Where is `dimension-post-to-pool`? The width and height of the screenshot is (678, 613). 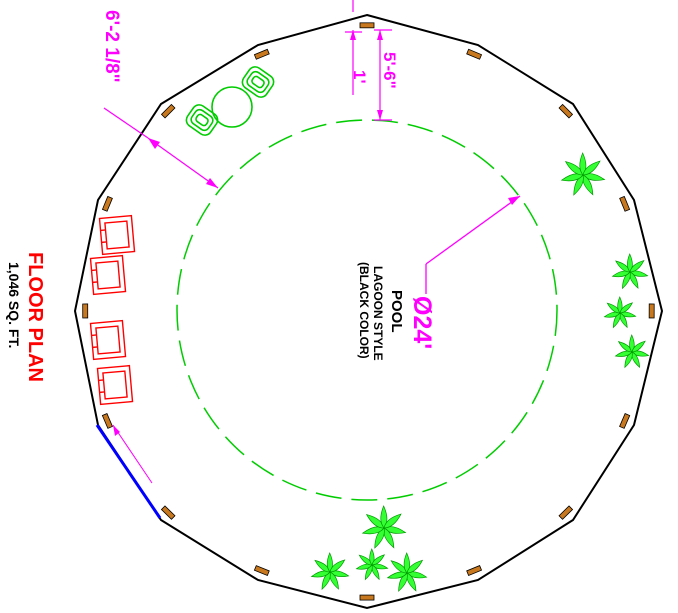
dimension-post-to-pool is located at coordinates (368, 60).